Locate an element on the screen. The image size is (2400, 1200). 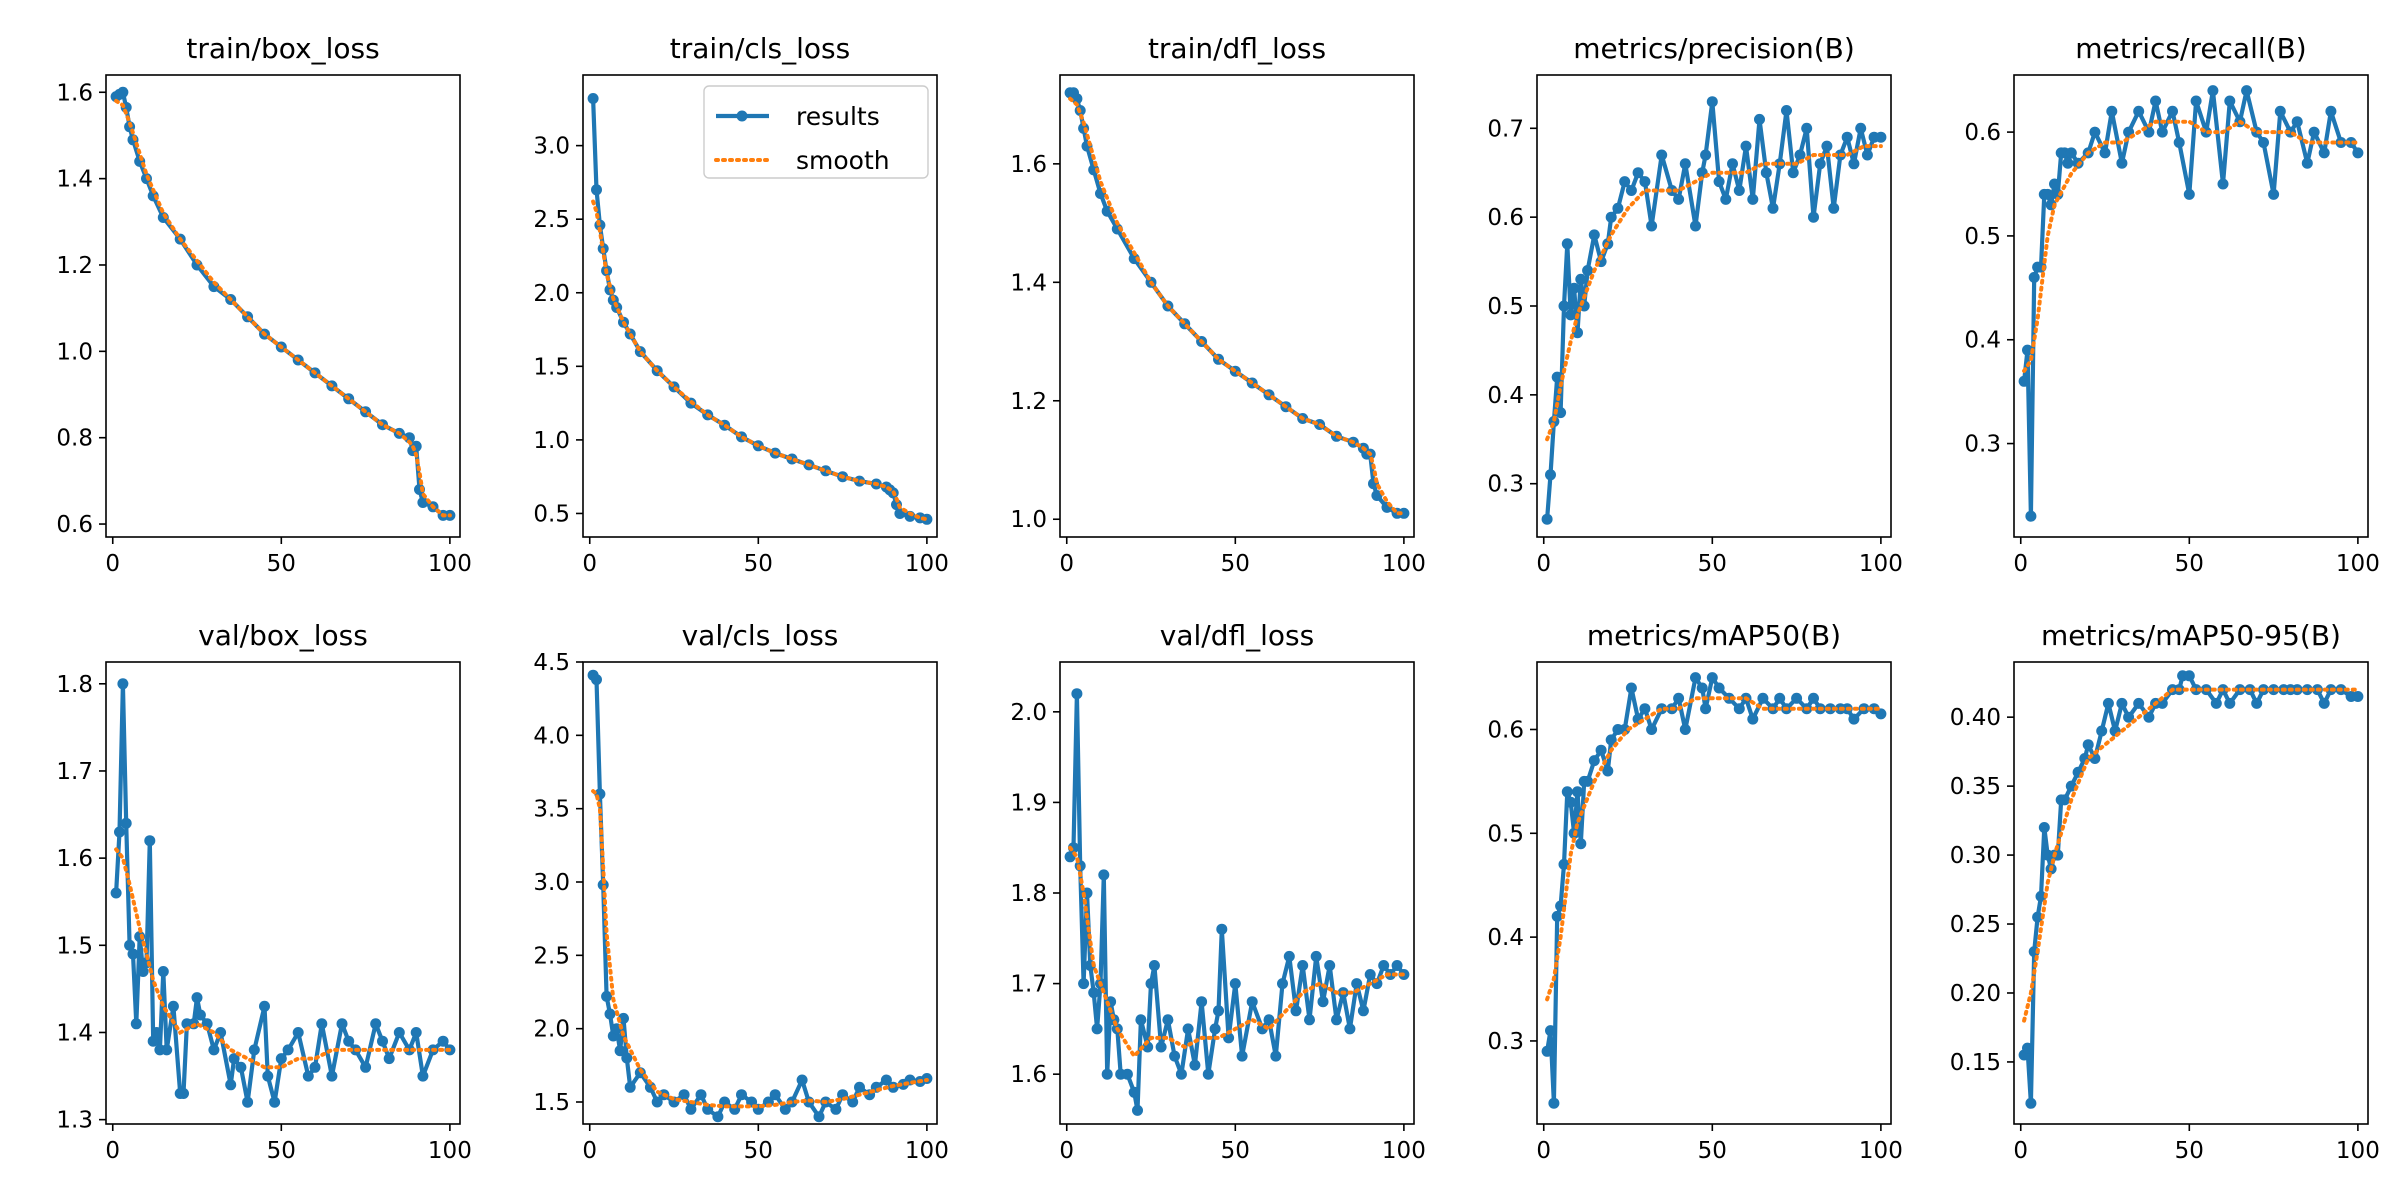
y-tick-label: 1.2 is located at coordinates (74, 266).